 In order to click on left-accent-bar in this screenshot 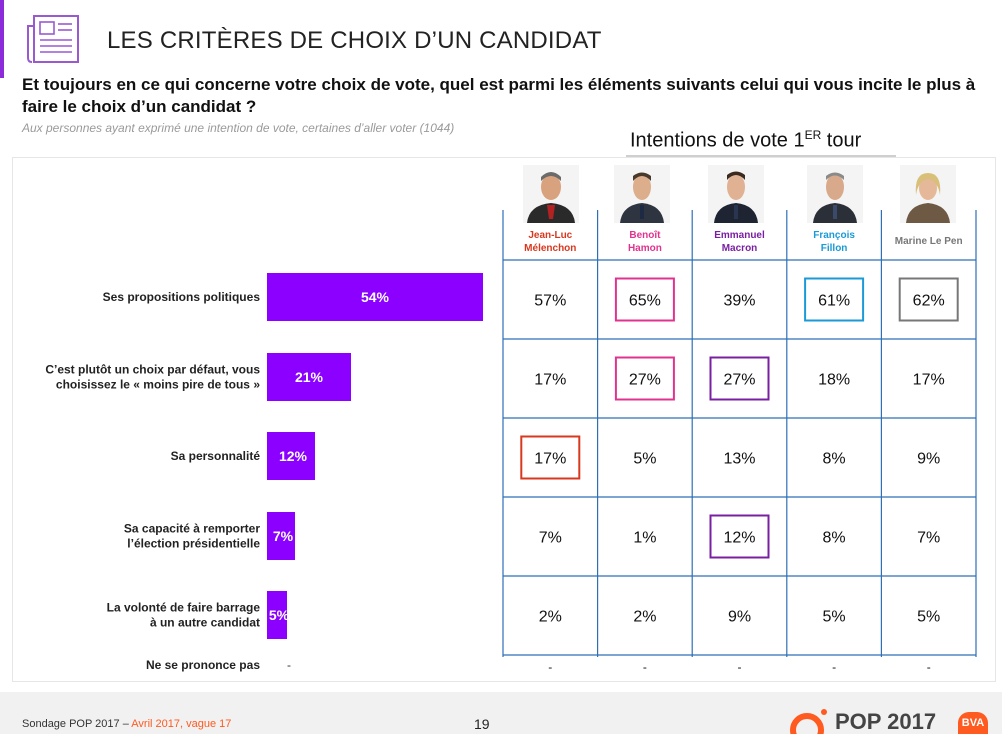, I will do `click(2, 39)`.